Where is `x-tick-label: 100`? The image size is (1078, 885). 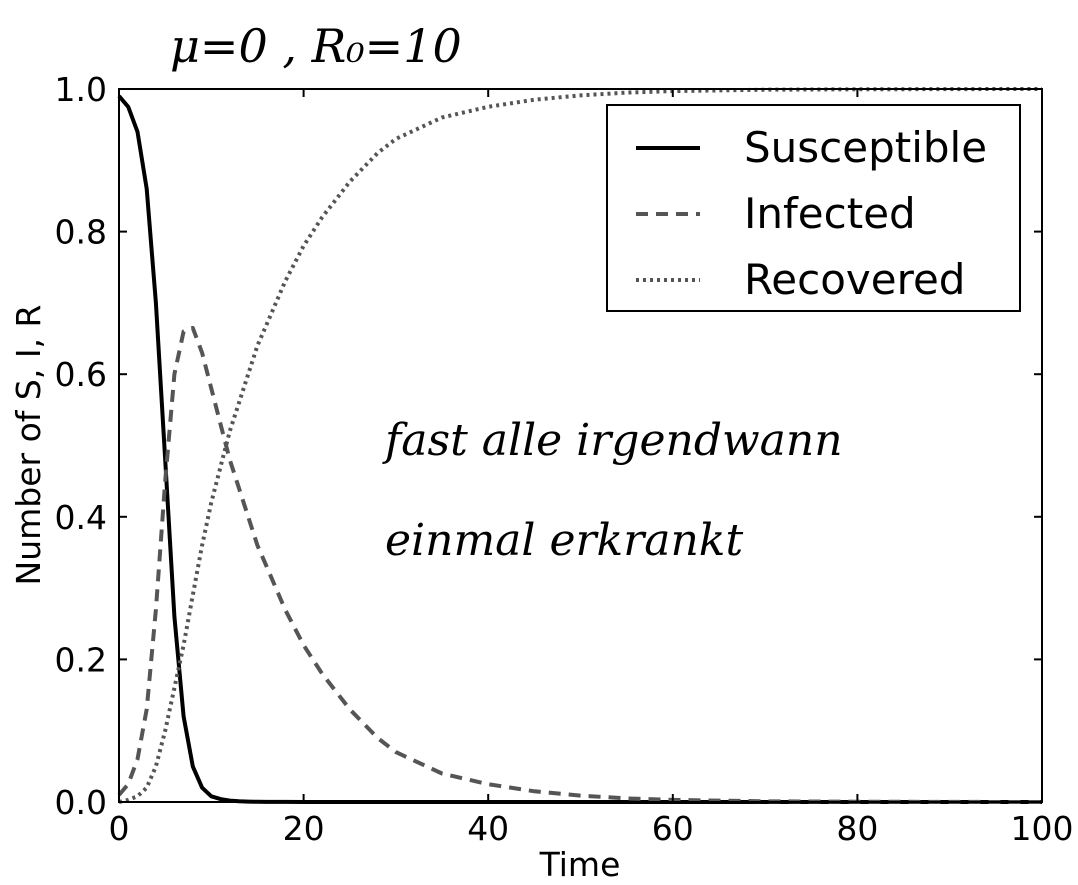
x-tick-label: 100 is located at coordinates (1042, 828).